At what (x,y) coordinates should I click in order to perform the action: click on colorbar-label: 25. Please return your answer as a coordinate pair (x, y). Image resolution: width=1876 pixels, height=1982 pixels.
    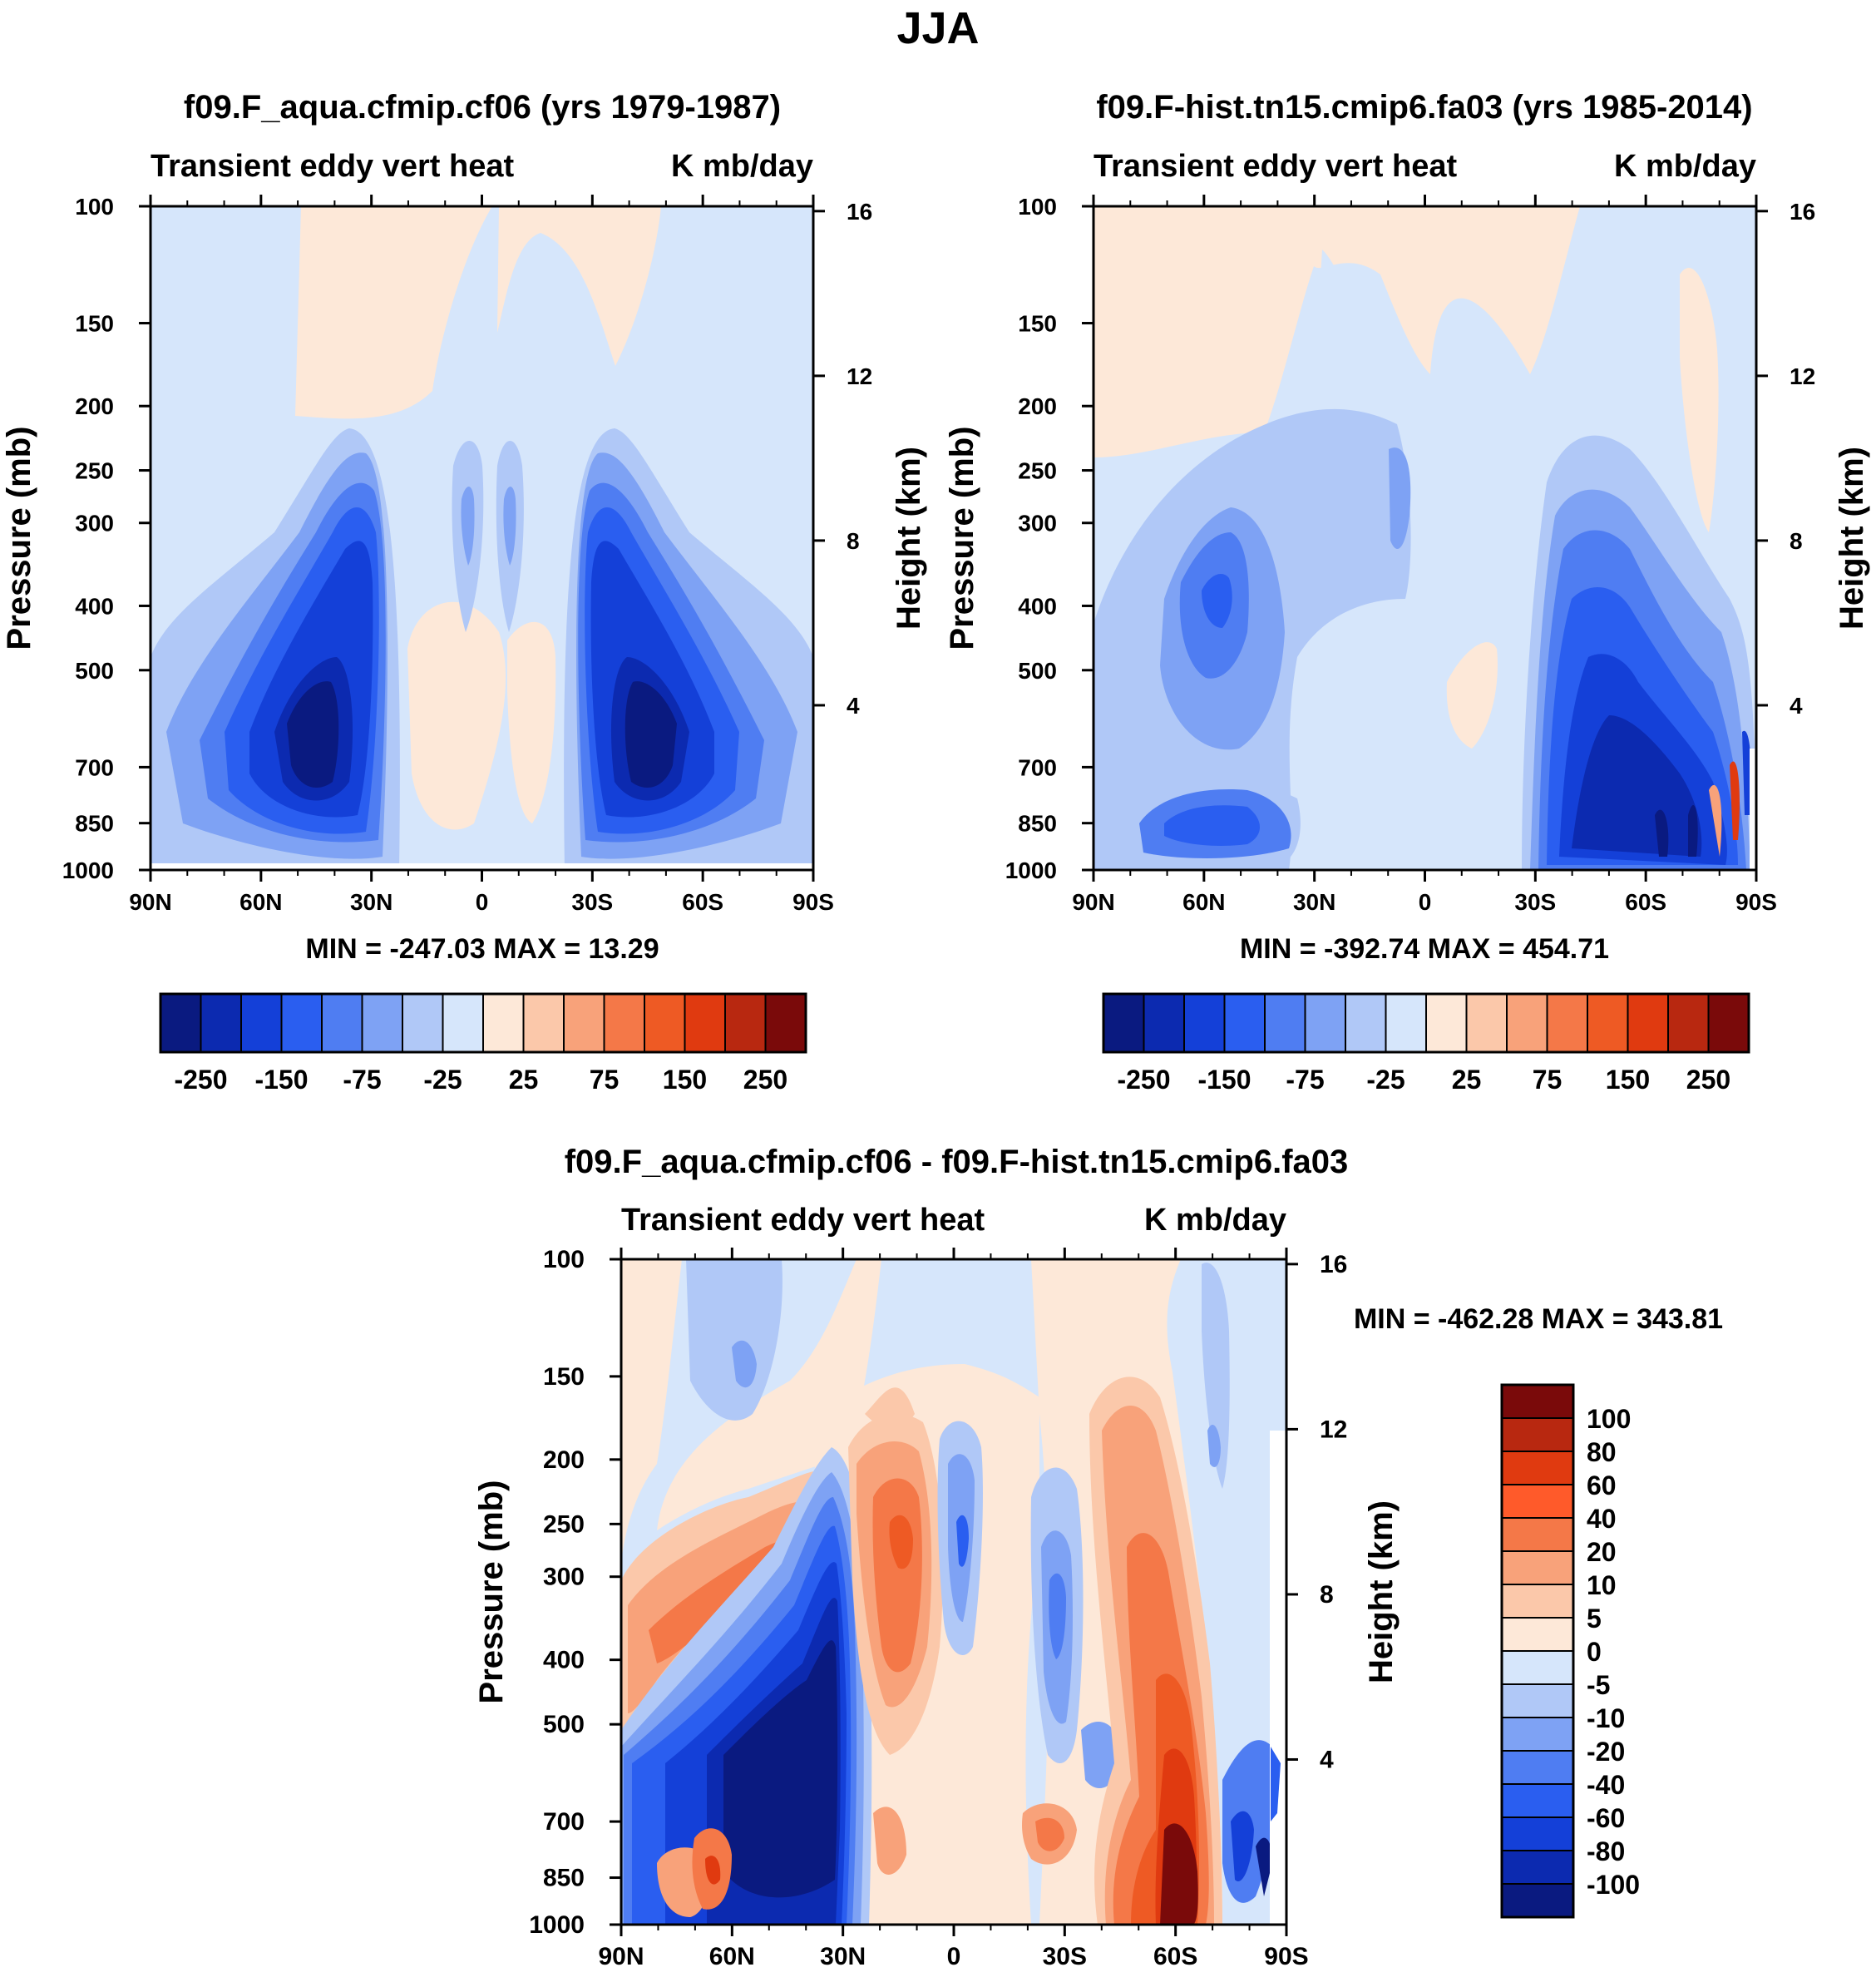
    Looking at the image, I should click on (1467, 1080).